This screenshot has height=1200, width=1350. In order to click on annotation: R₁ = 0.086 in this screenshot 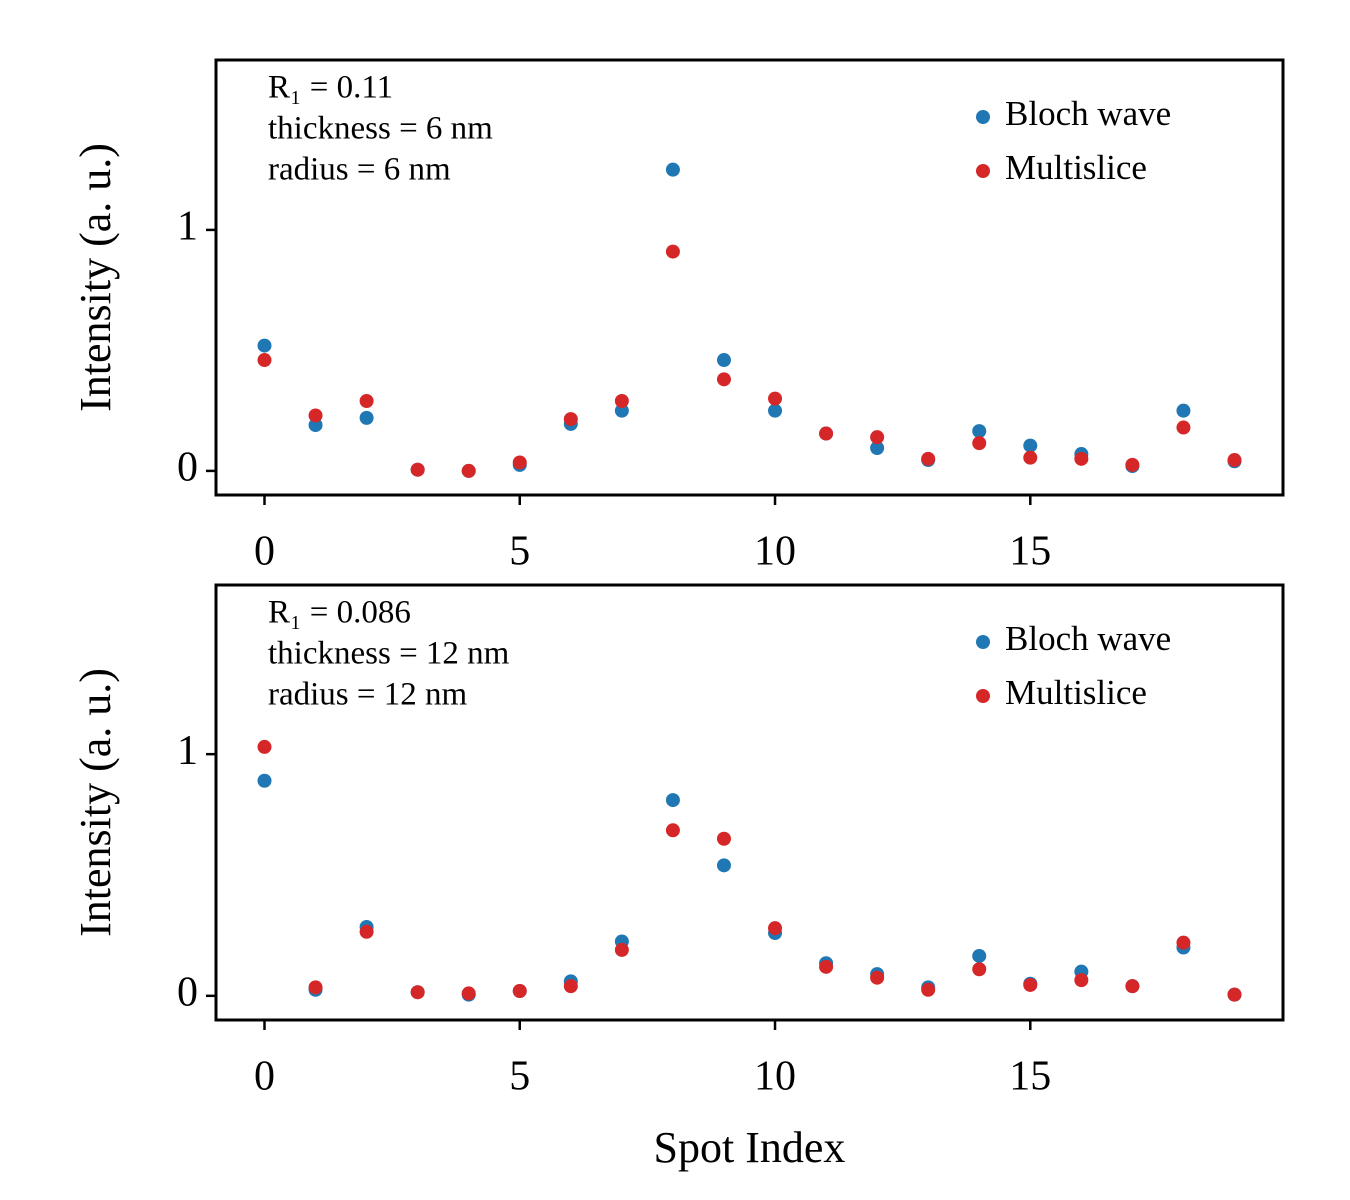, I will do `click(339, 613)`.